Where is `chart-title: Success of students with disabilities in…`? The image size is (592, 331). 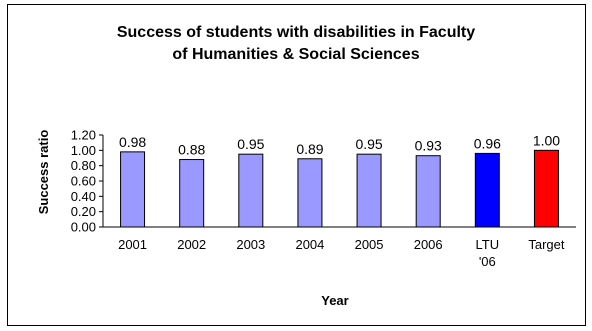 chart-title: Success of students with disabilities in… is located at coordinates (296, 44).